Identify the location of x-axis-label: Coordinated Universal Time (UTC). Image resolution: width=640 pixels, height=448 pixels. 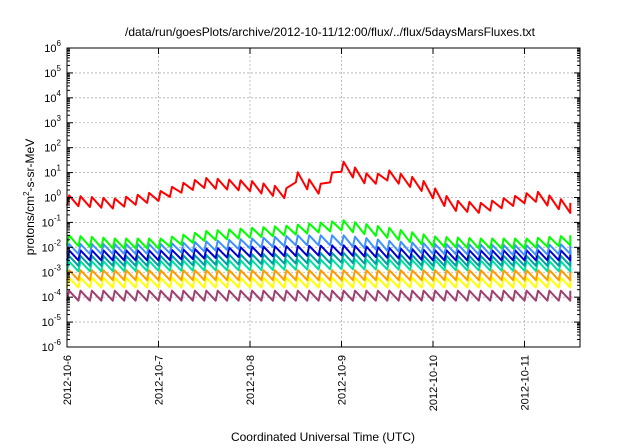
(323, 437).